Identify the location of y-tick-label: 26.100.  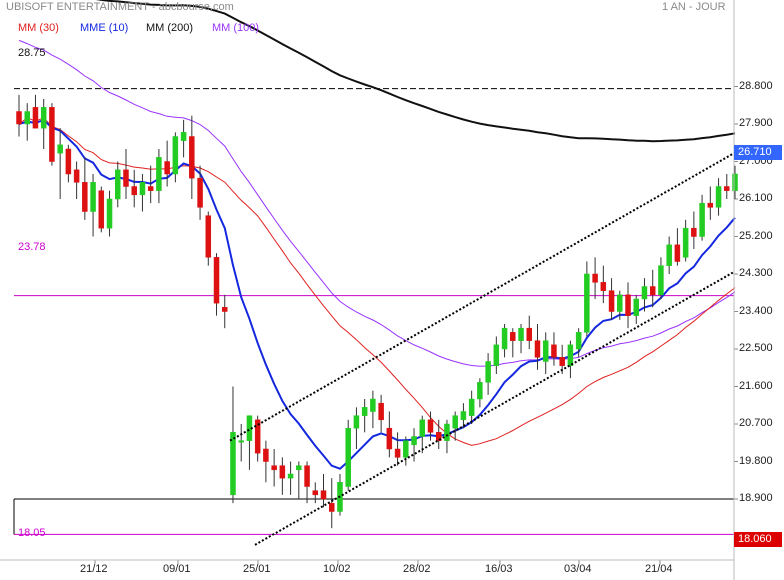
(756, 198).